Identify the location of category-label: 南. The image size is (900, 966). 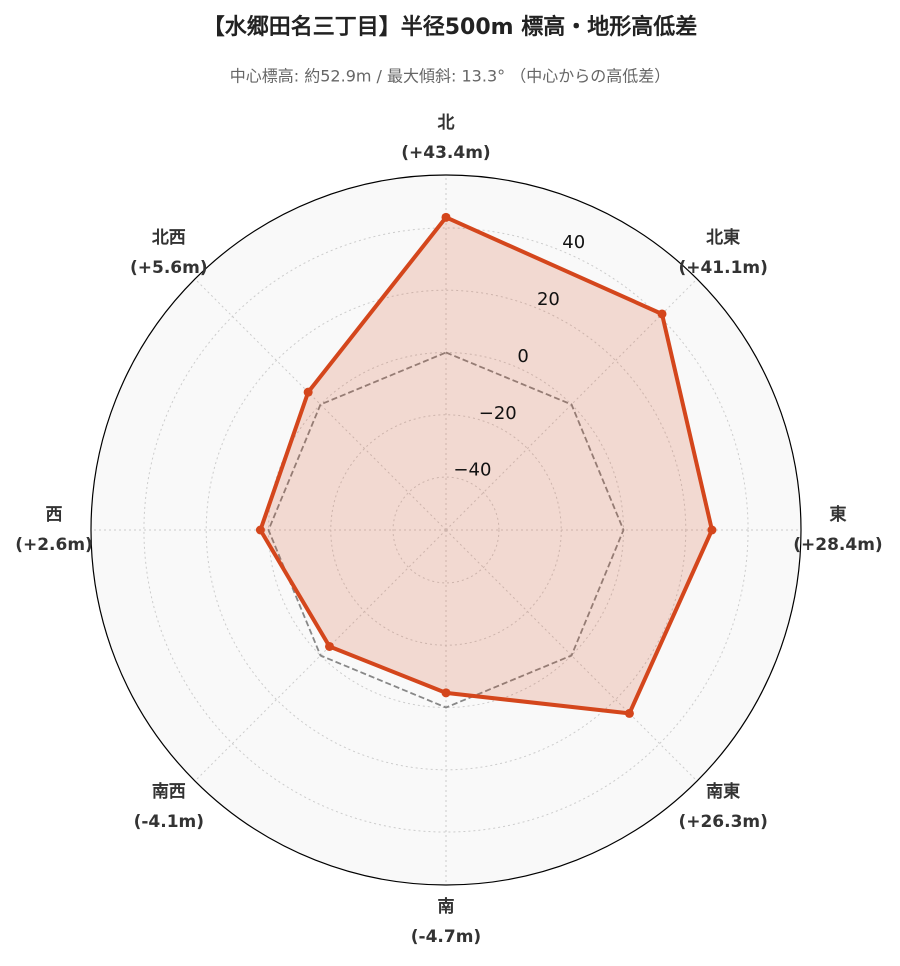
(446, 906).